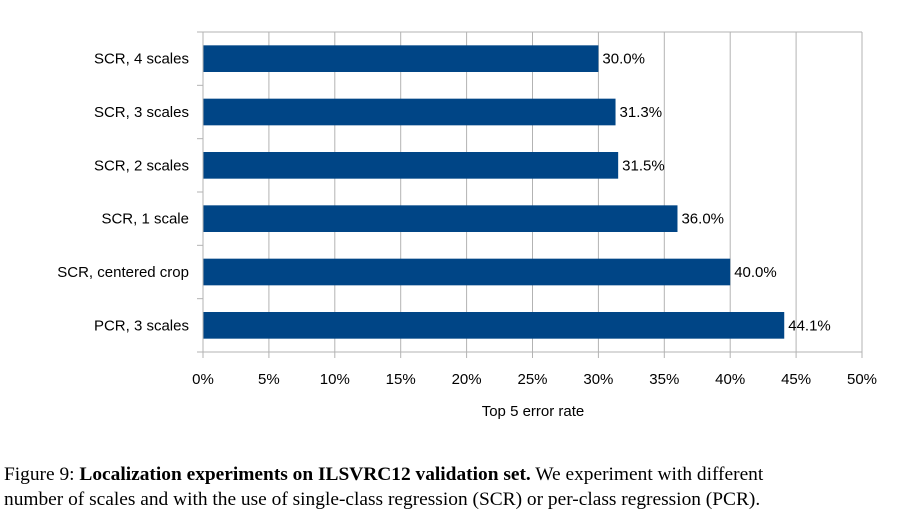 This screenshot has height=526, width=923. I want to click on x-tick-label: 20%, so click(467, 379).